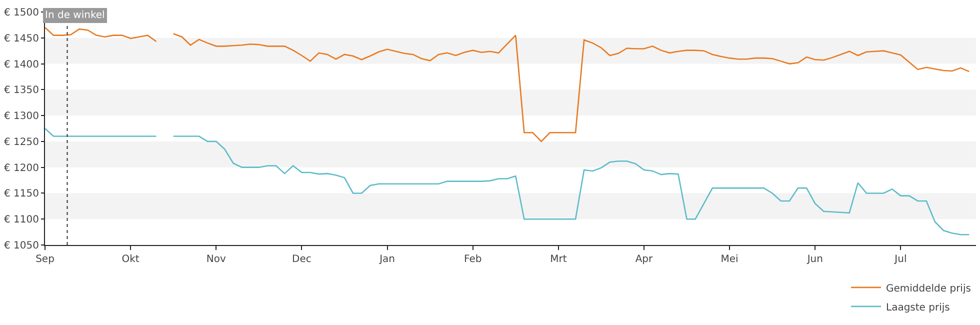  What do you see at coordinates (75, 15) in the screenshot?
I see `annotation: In de winkel` at bounding box center [75, 15].